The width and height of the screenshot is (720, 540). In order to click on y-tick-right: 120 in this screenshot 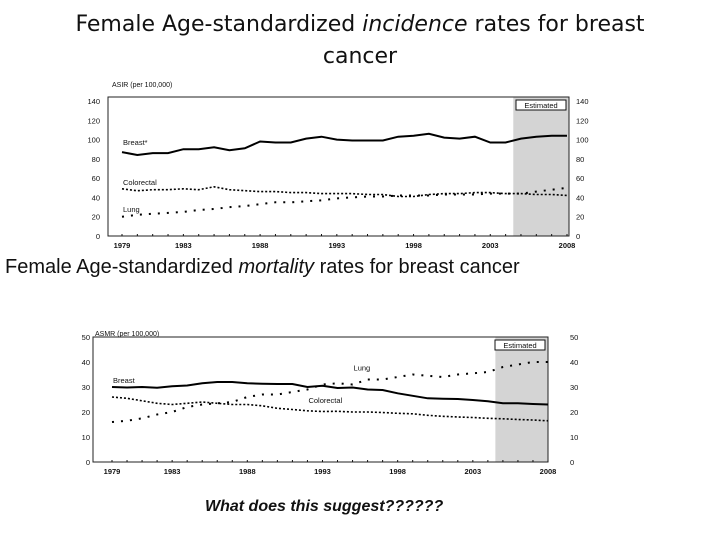, I will do `click(582, 120)`.